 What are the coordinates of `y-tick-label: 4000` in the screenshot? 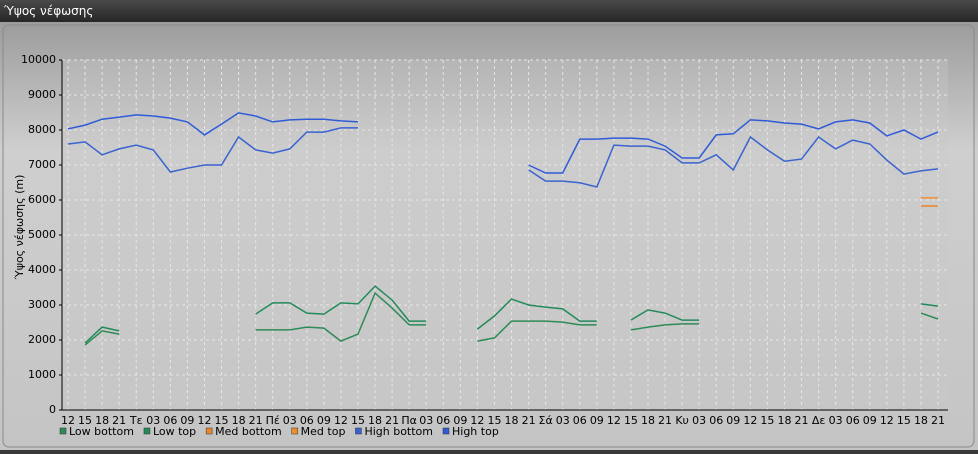 It's located at (42, 269).